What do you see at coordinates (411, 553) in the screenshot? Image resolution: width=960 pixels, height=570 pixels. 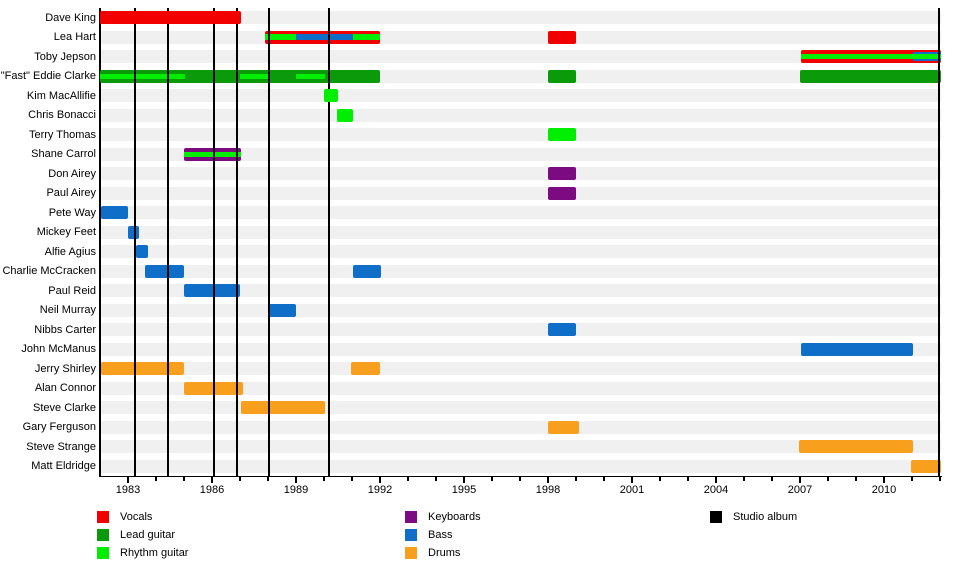 I see `drums-legend-swatch` at bounding box center [411, 553].